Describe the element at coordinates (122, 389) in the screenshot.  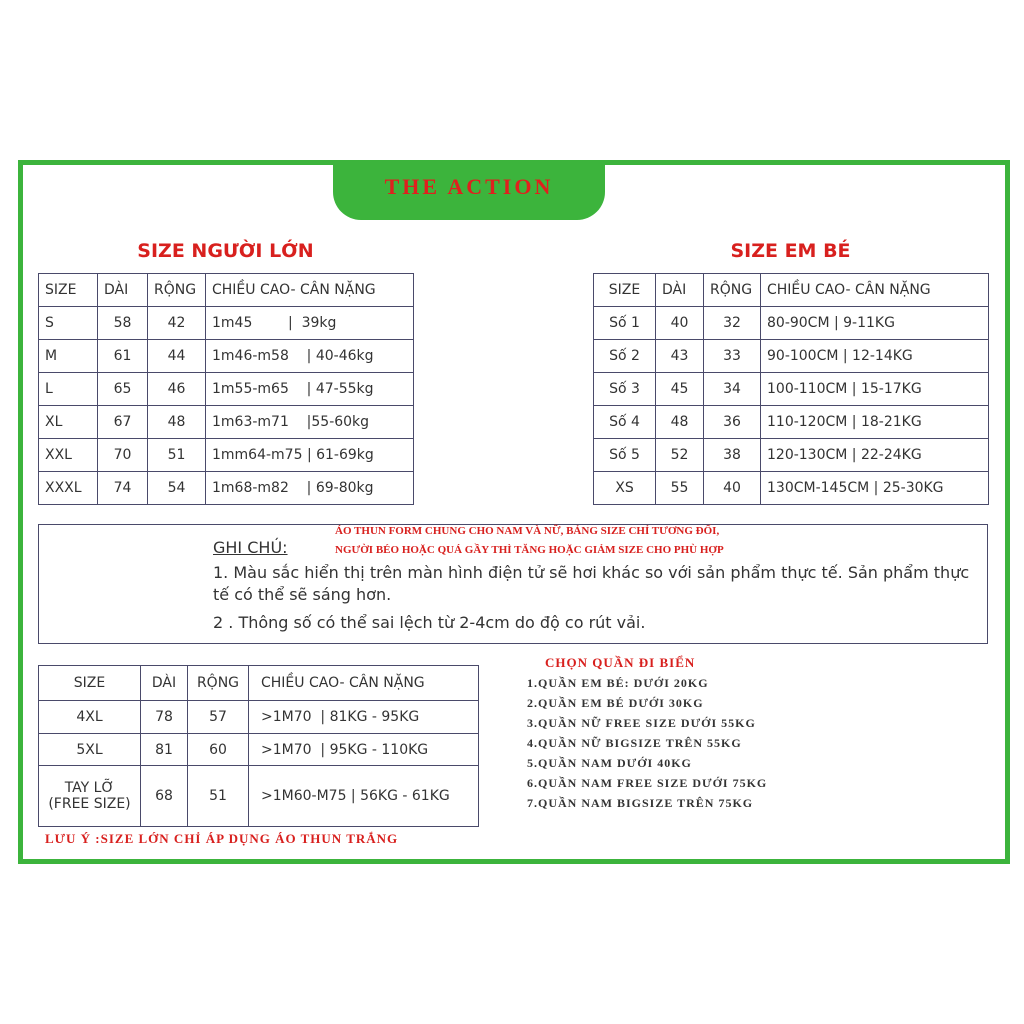
I see `cell: 65` at that location.